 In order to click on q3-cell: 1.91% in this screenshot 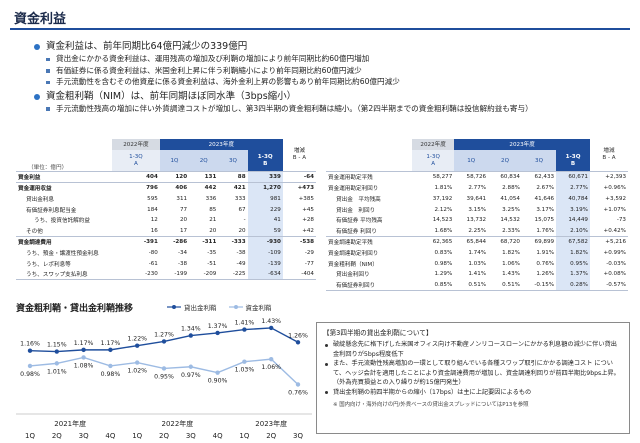, I will do `click(545, 252)`.